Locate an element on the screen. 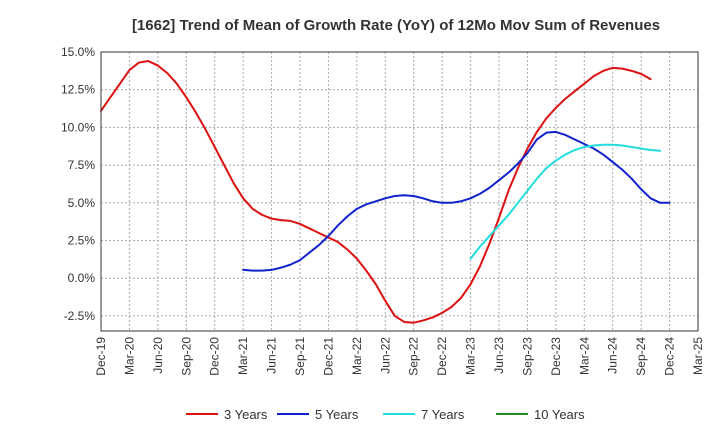  x-tick-label: Jun-24 is located at coordinates (613, 355).